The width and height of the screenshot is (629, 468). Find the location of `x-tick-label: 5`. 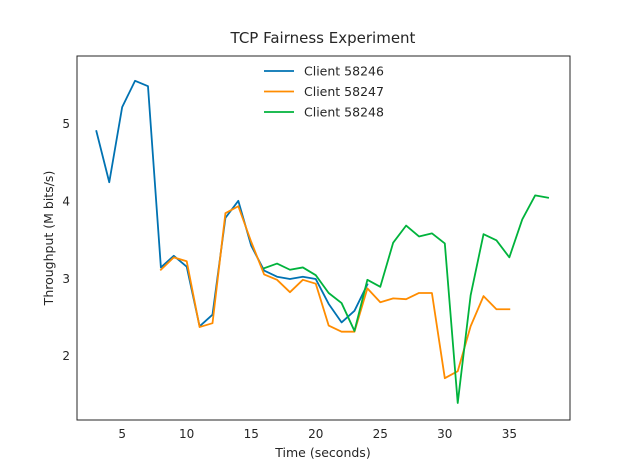

x-tick-label: 5 is located at coordinates (122, 434).